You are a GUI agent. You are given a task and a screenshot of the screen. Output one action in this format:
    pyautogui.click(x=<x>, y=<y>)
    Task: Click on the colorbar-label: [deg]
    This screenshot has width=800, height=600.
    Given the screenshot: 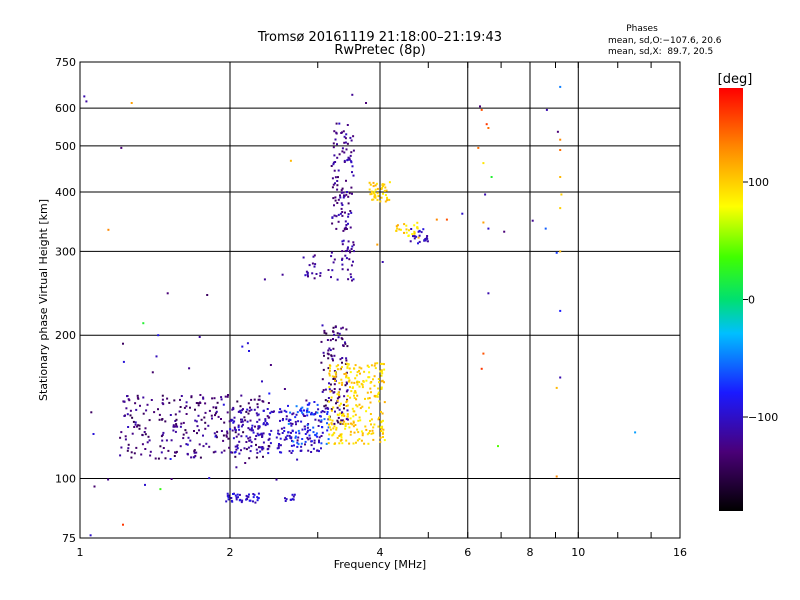 What is the action you would take?
    pyautogui.click(x=735, y=79)
    